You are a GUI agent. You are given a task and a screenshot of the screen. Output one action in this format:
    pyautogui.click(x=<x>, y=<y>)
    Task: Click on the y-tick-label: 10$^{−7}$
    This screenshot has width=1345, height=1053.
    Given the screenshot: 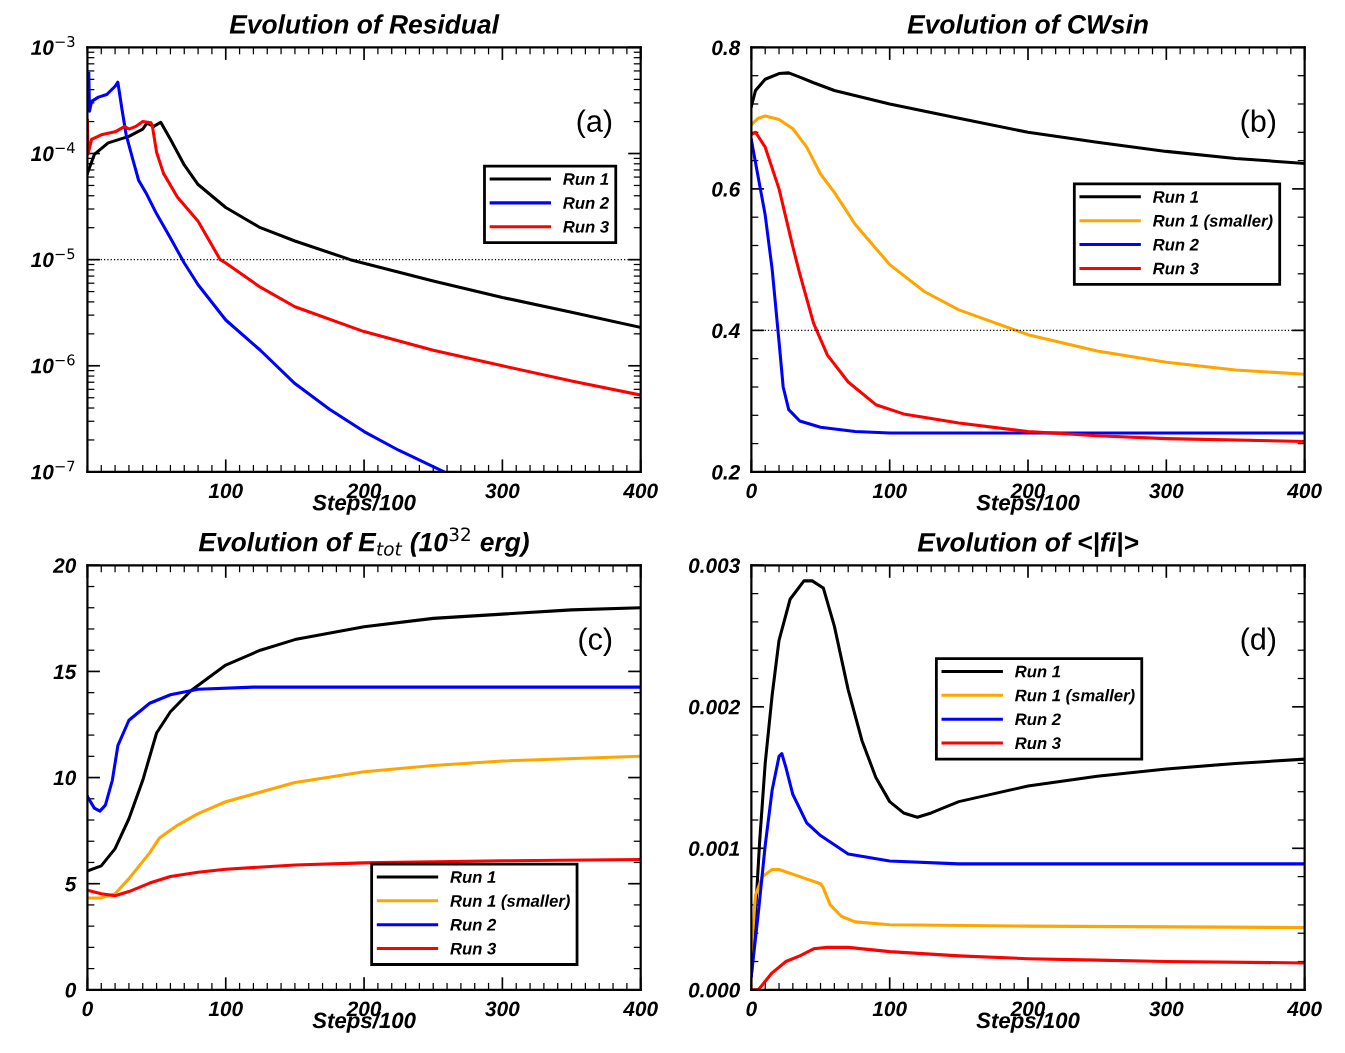 What is the action you would take?
    pyautogui.click(x=53, y=470)
    